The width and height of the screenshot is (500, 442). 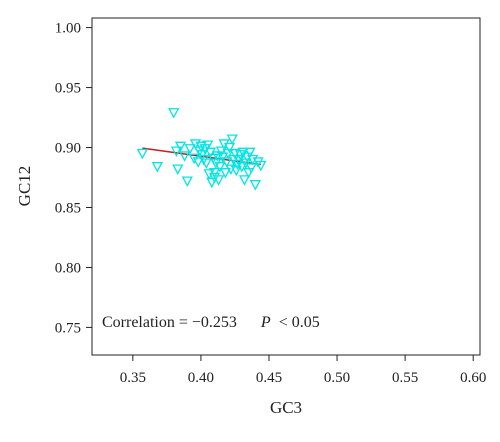 I want to click on x-axis-label: GC3, so click(x=286, y=407).